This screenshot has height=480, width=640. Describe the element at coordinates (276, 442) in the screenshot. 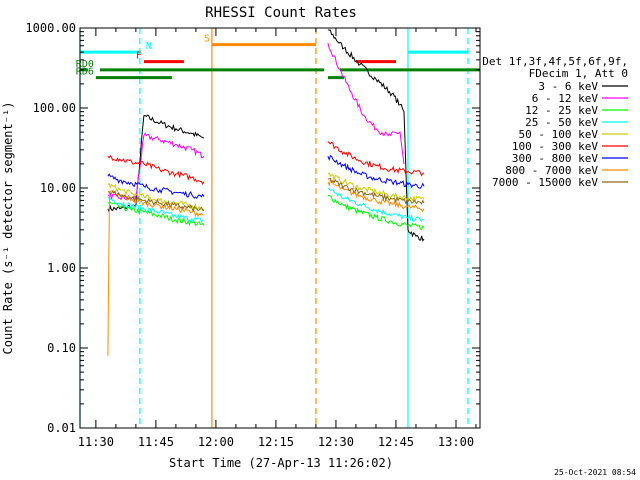

I see `x-tick-label: 12:15` at that location.